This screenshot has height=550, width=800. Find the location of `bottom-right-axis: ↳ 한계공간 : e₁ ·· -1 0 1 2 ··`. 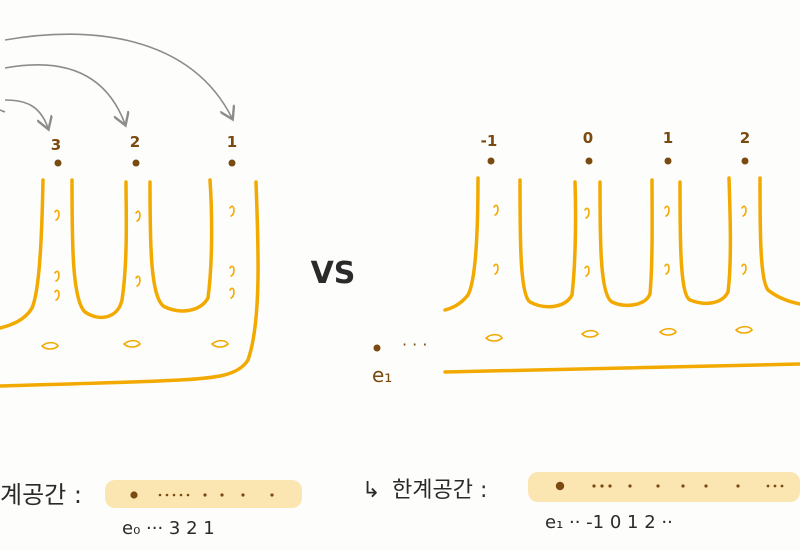

bottom-right-axis: ↳ 한계공간 : e₁ ·· -1 0 1 2 ·· is located at coordinates (581, 502).